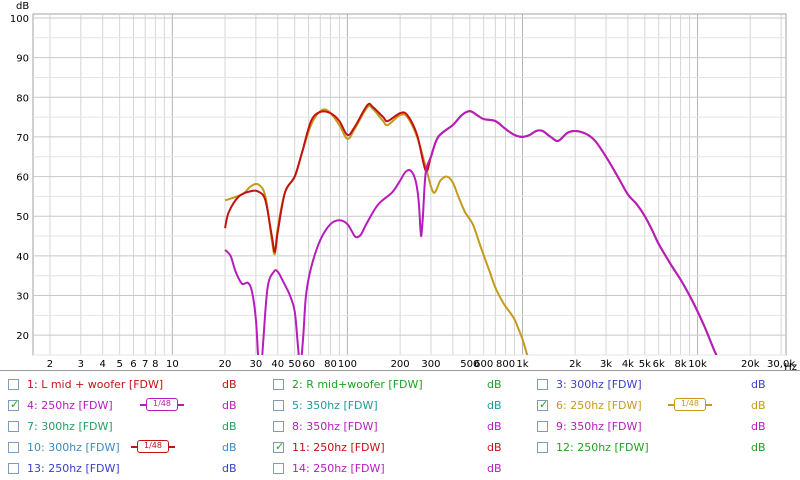 The image size is (800, 480). Describe the element at coordinates (681, 364) in the screenshot. I see `x-tick-label: 8k` at that location.